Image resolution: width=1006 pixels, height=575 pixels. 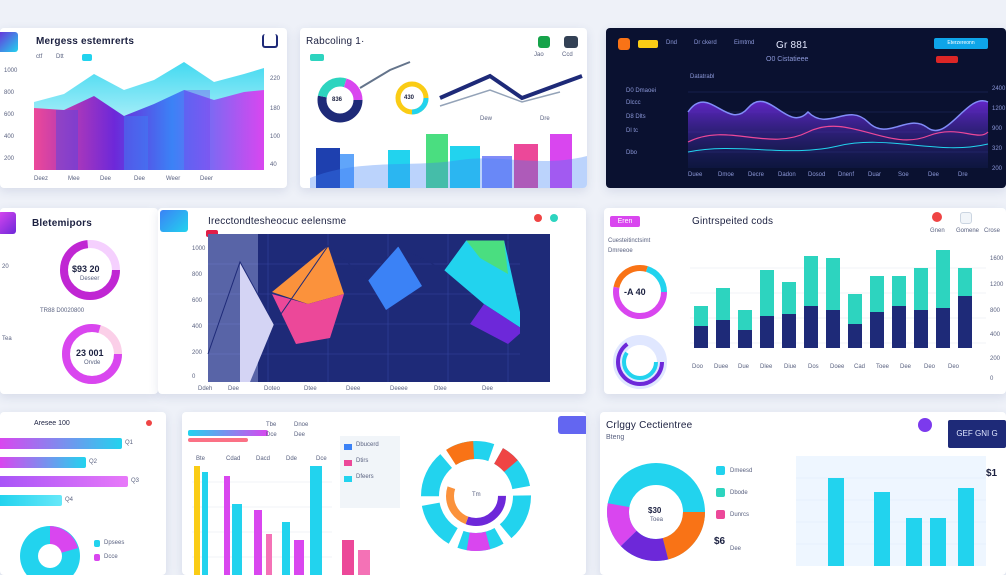 I want to click on toolbar-item: Gnen, so click(x=937, y=231).